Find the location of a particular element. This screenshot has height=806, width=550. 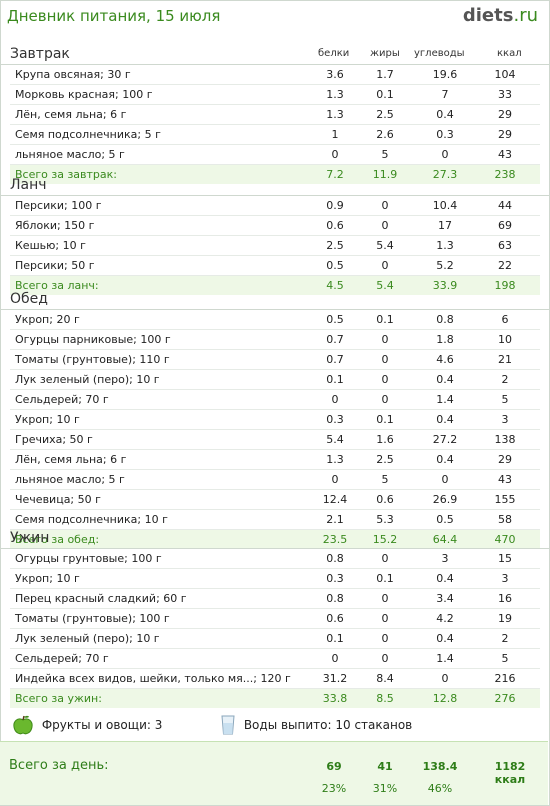

carbs-value: 1.8 is located at coordinates (445, 339).